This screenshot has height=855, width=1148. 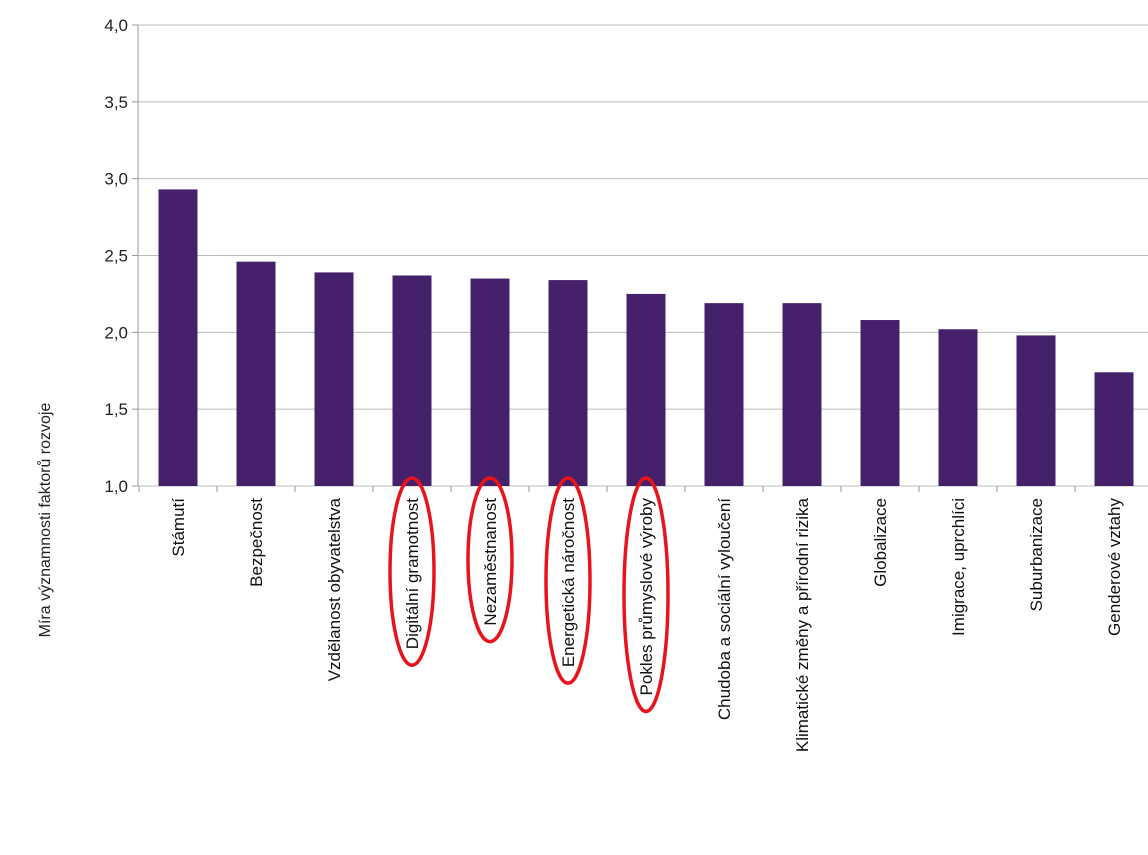 I want to click on category-label: Suburbanizace, so click(x=1036, y=554).